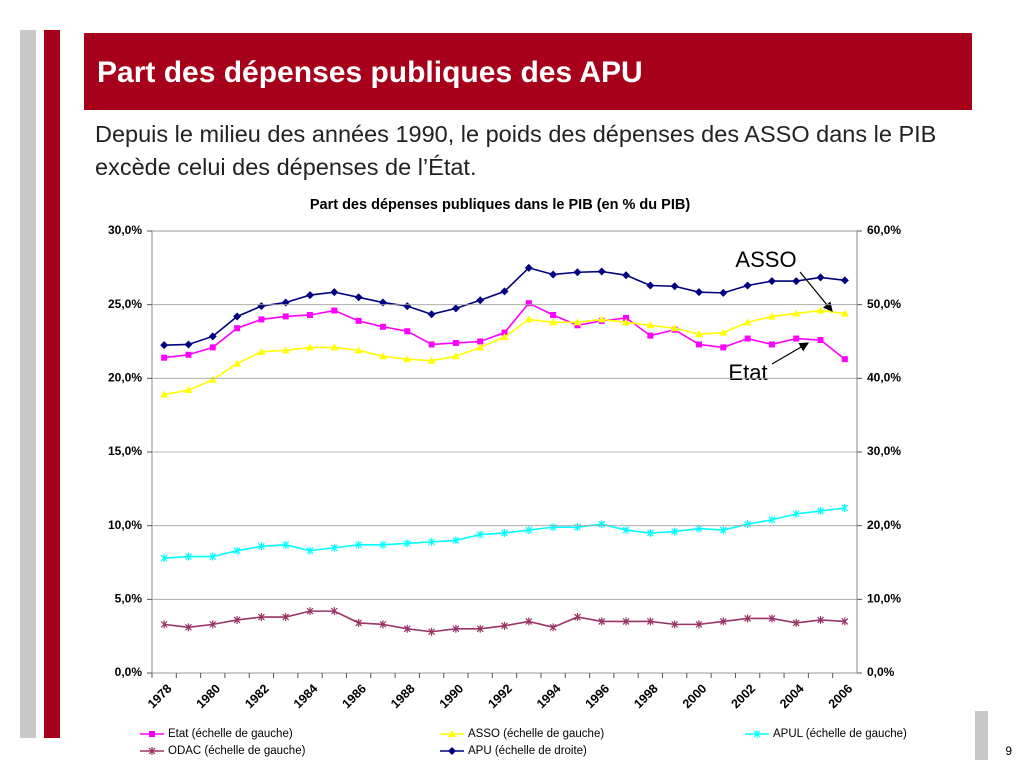 The image size is (1024, 768). Describe the element at coordinates (528, 71) in the screenshot. I see `title-bar` at that location.